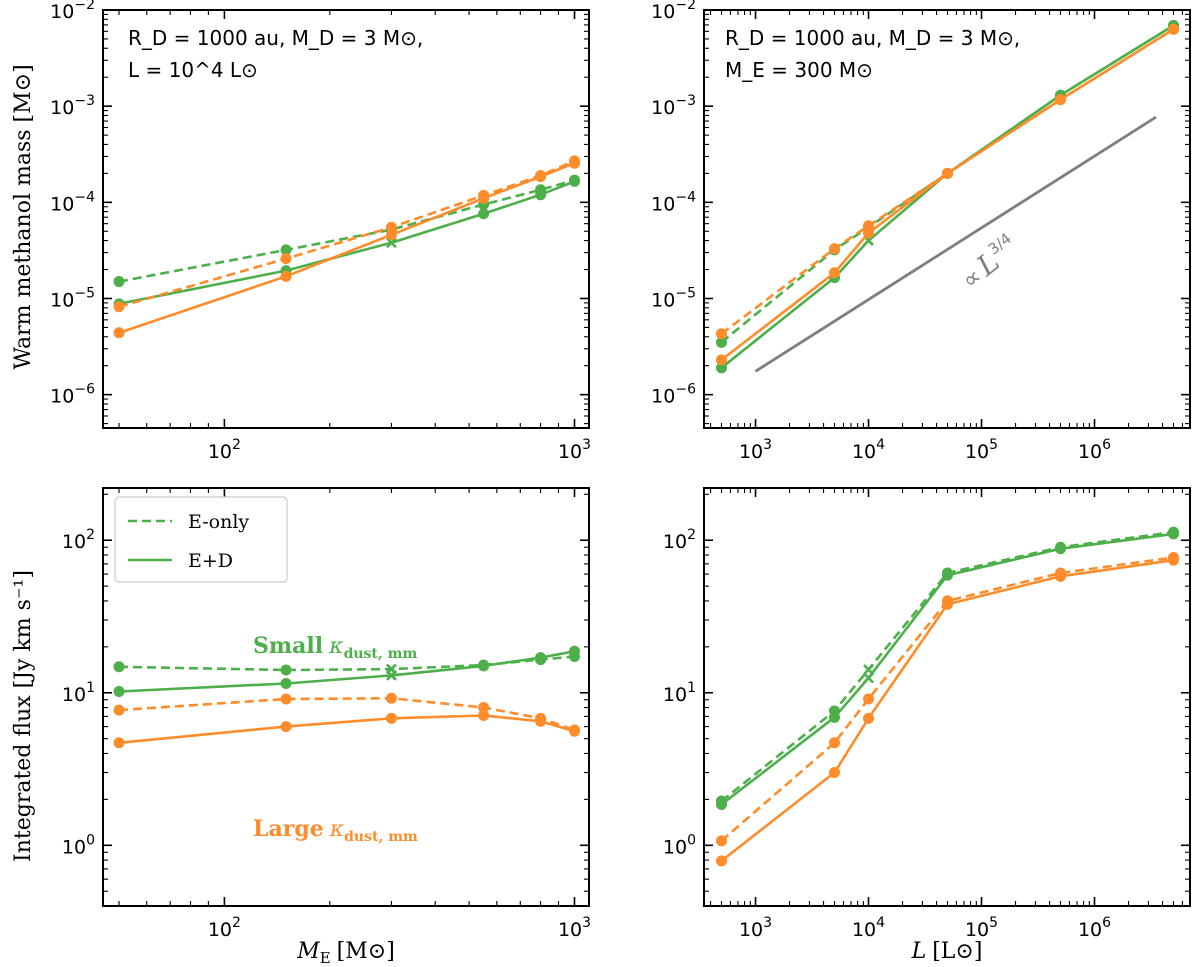  Describe the element at coordinates (218, 522) in the screenshot. I see `legend-dashed-label: E-only` at that location.